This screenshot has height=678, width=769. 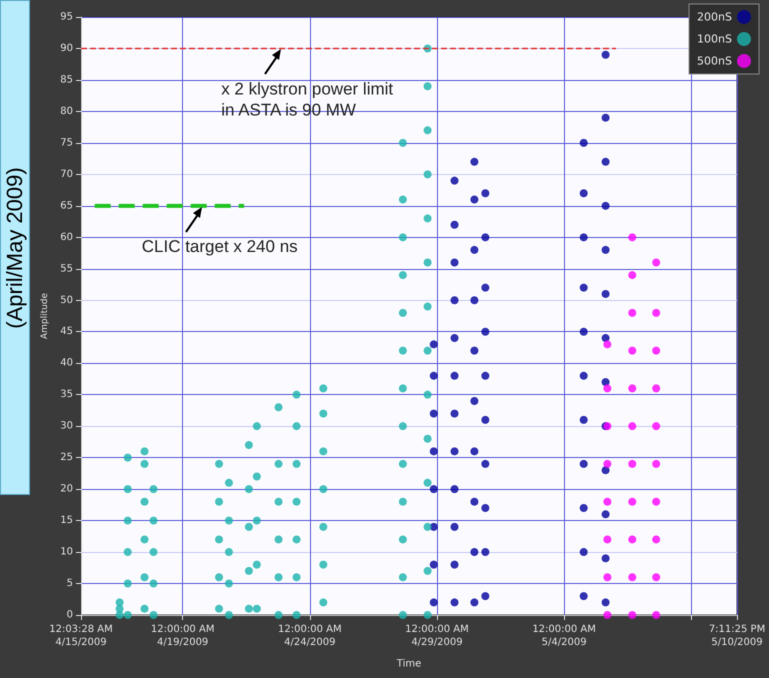 I want to click on legend-label: 500nS, so click(x=714, y=61).